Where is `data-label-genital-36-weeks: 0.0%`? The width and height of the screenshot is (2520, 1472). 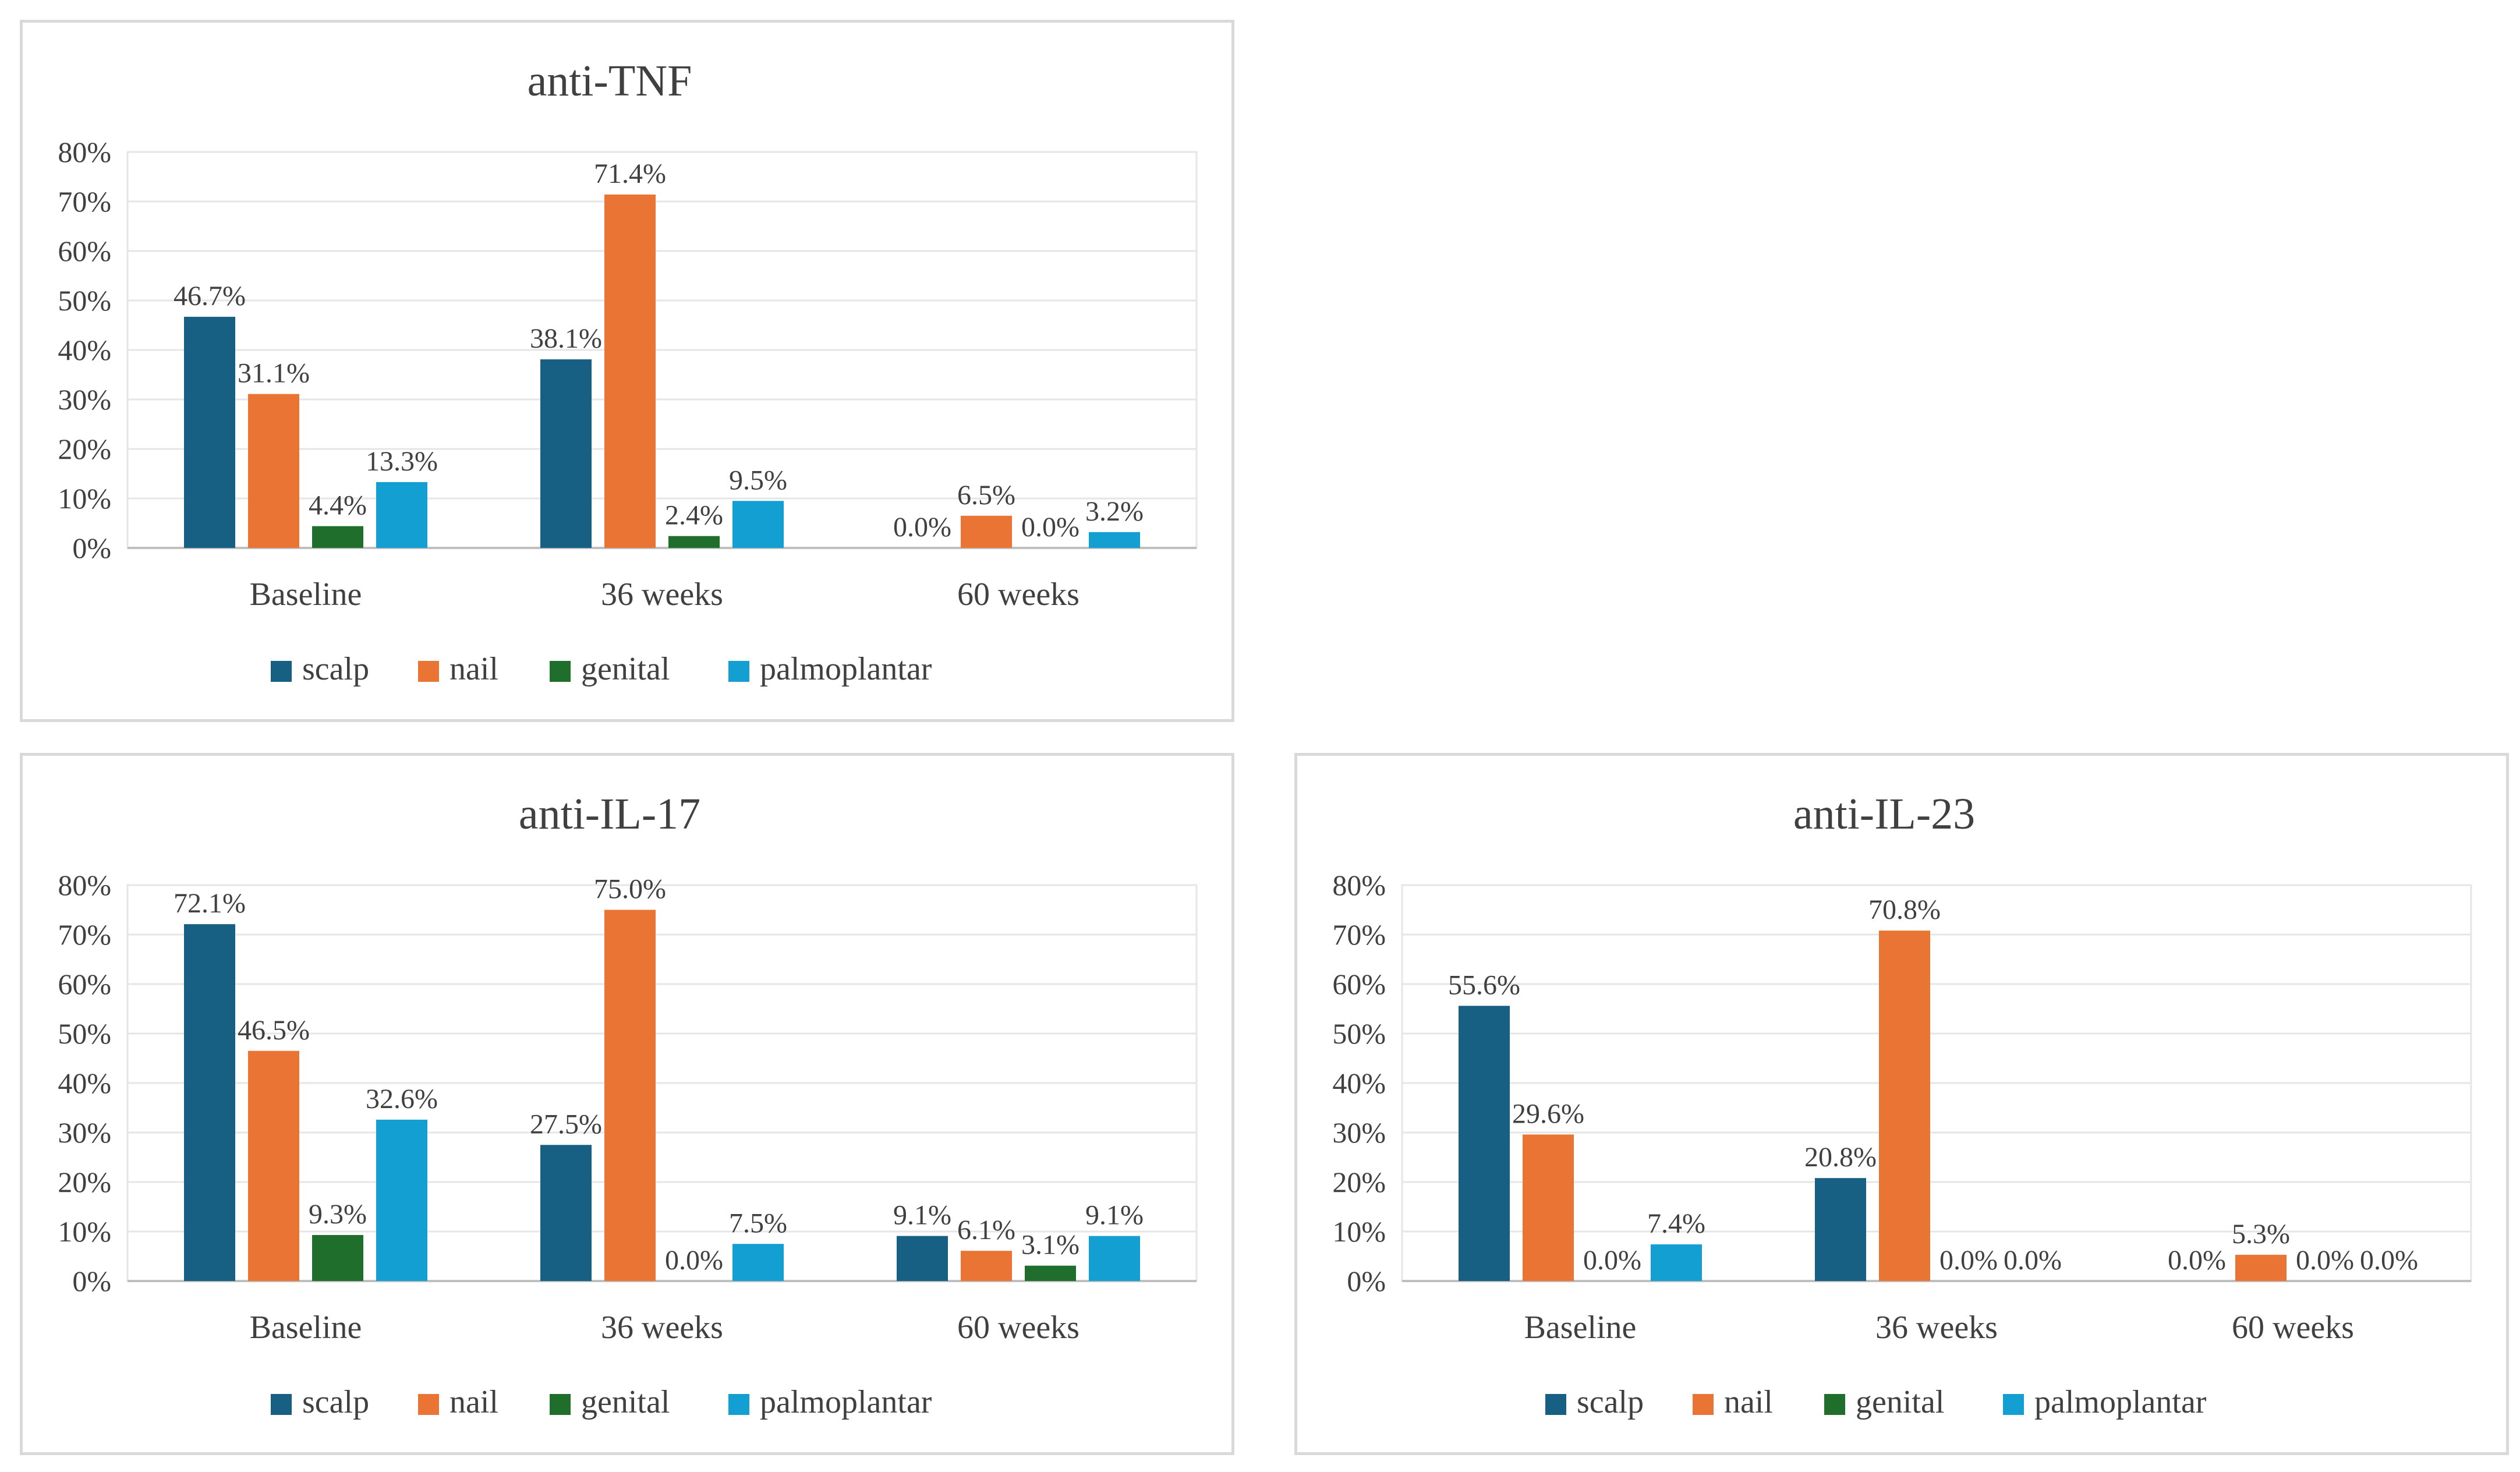 data-label-genital-36-weeks: 0.0% is located at coordinates (694, 1260).